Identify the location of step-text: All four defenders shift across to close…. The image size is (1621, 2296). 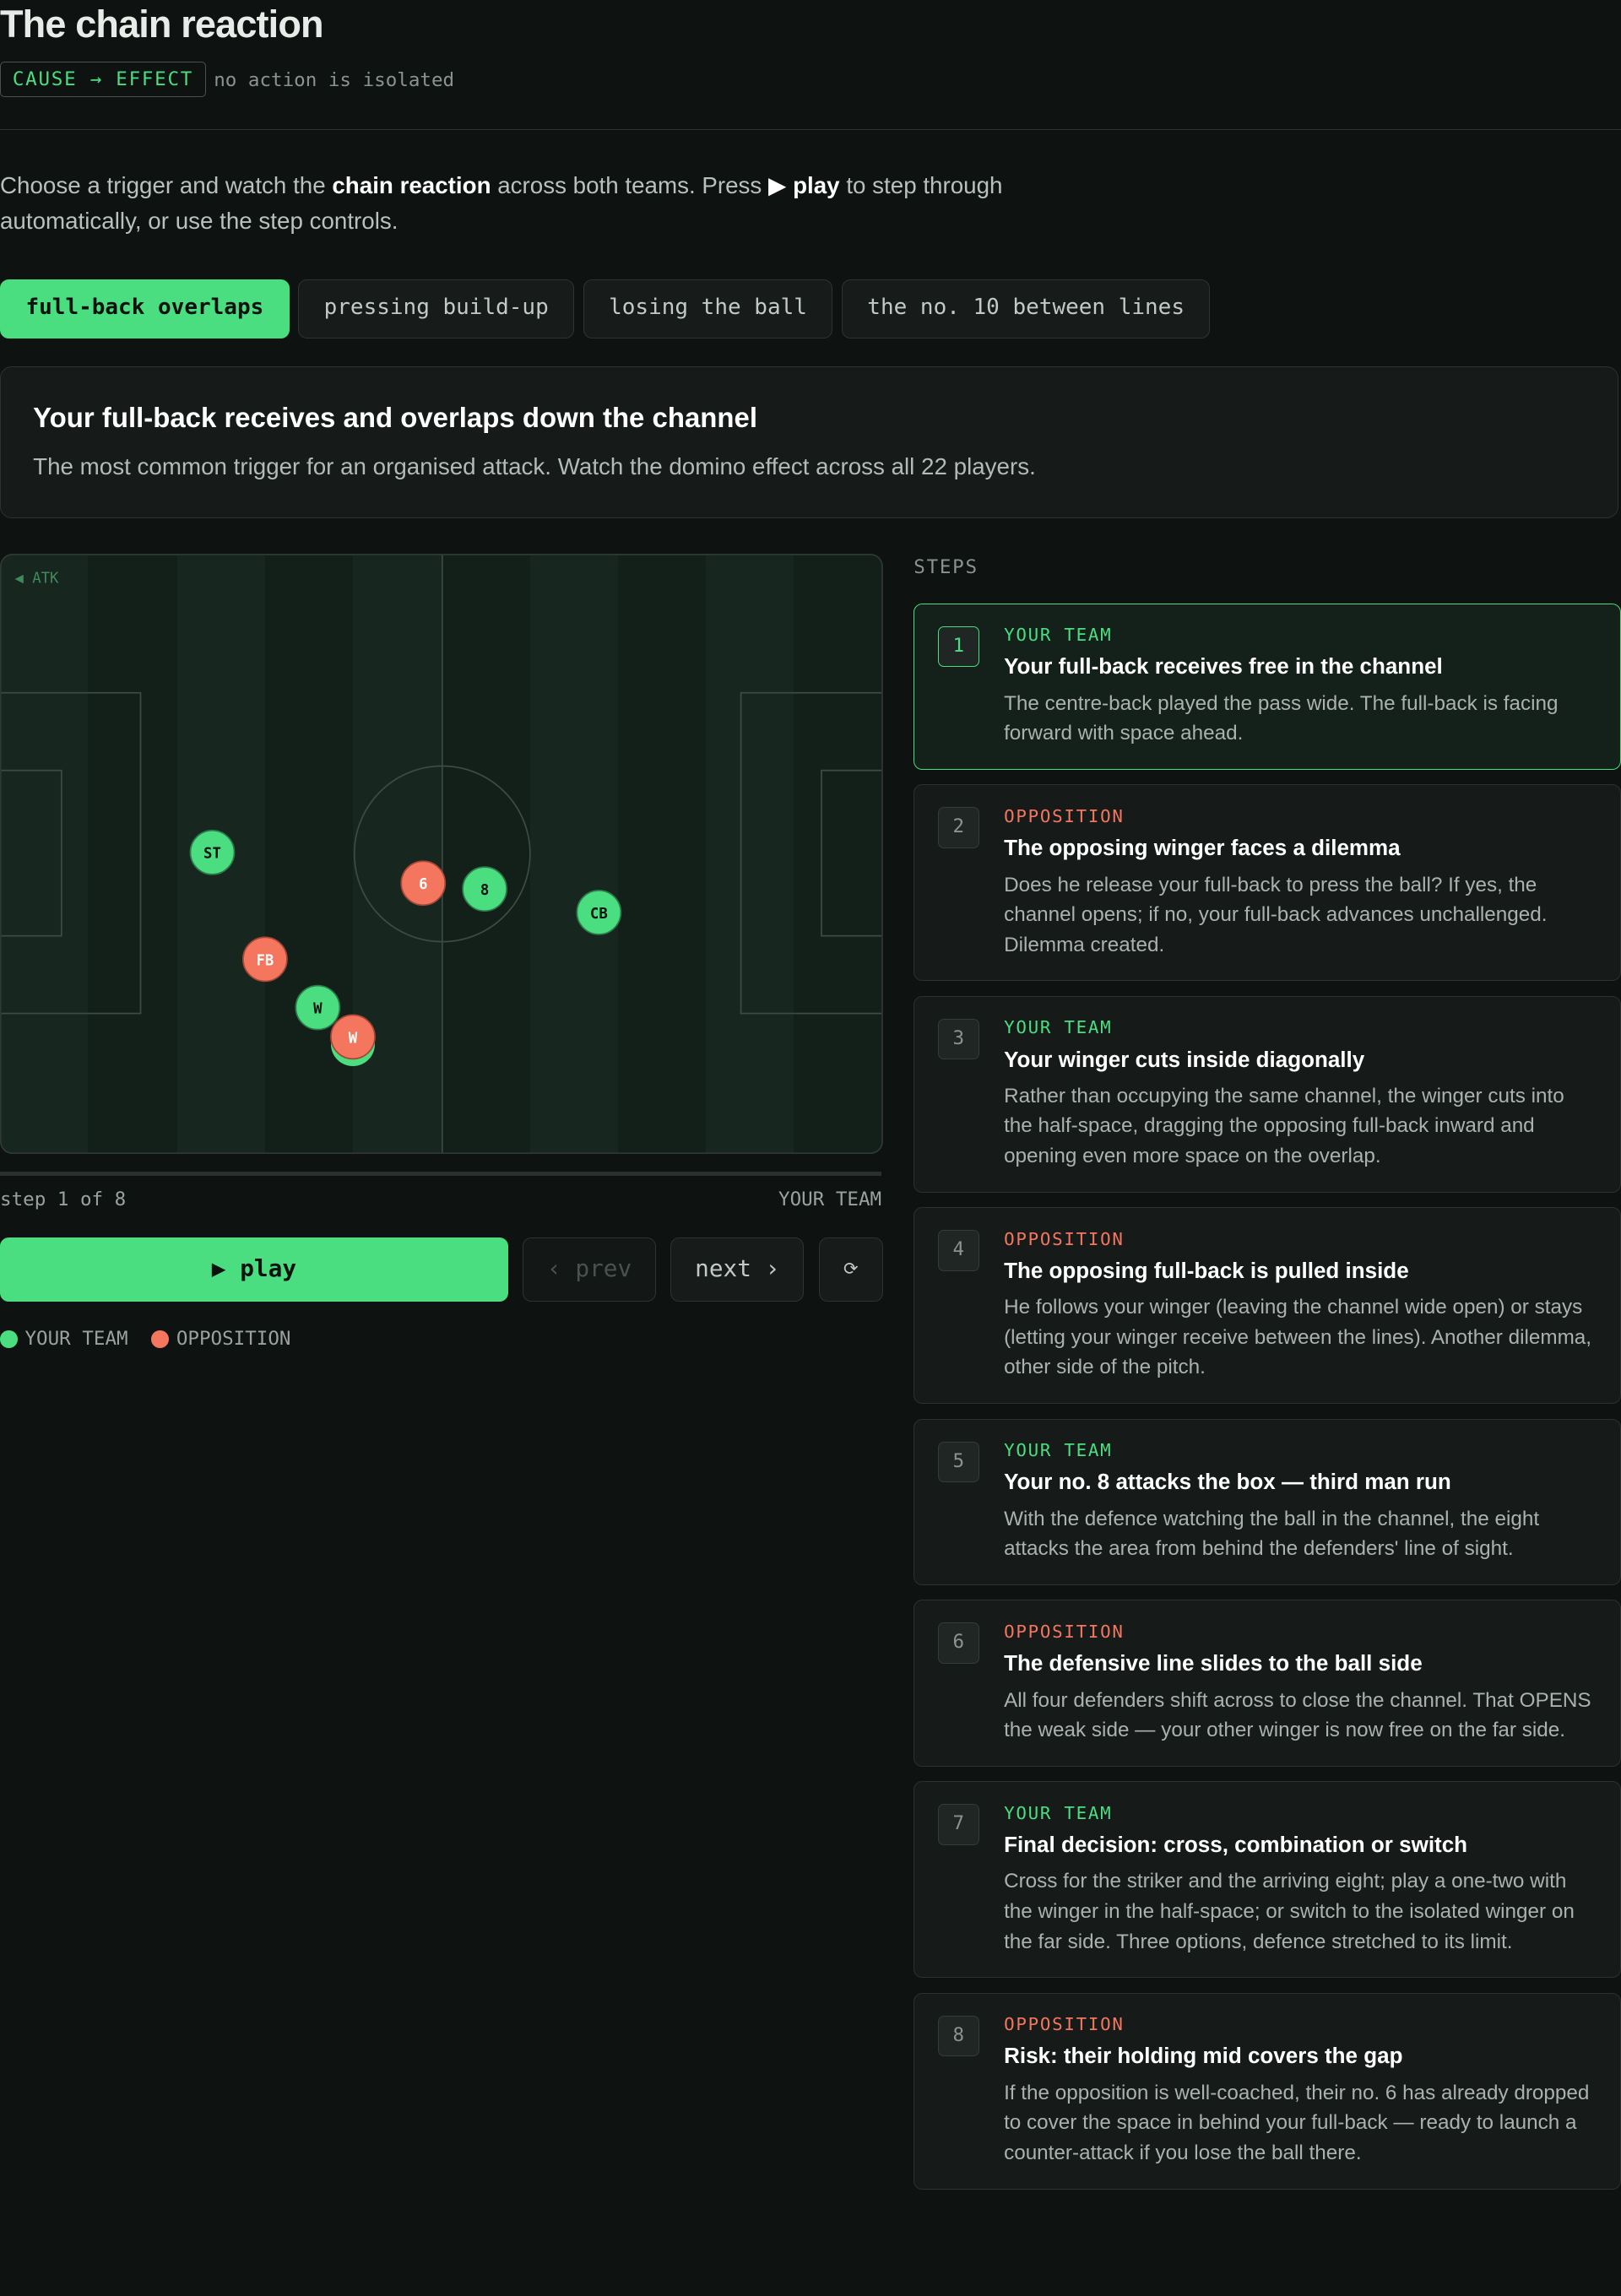
(1297, 1715).